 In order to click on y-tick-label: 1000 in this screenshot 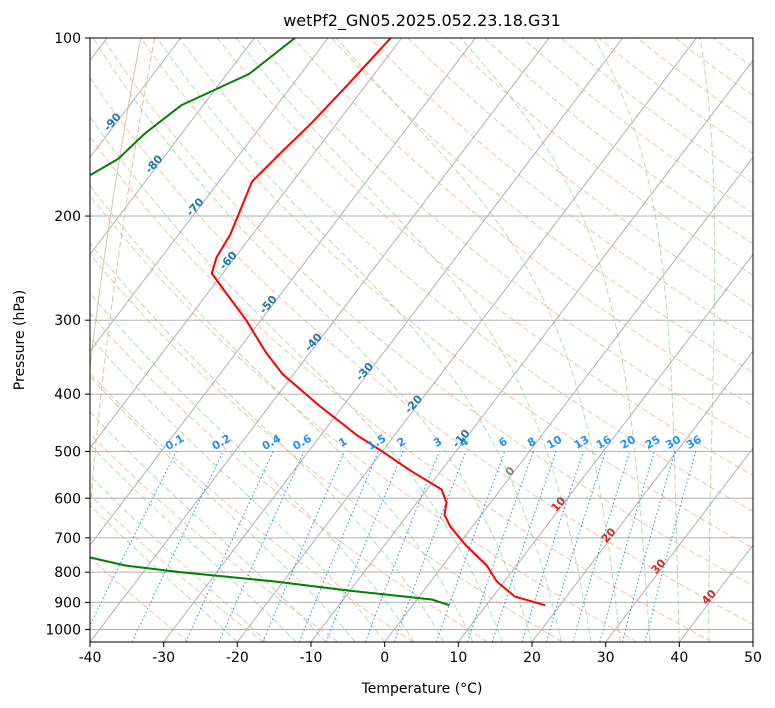, I will do `click(63, 630)`.